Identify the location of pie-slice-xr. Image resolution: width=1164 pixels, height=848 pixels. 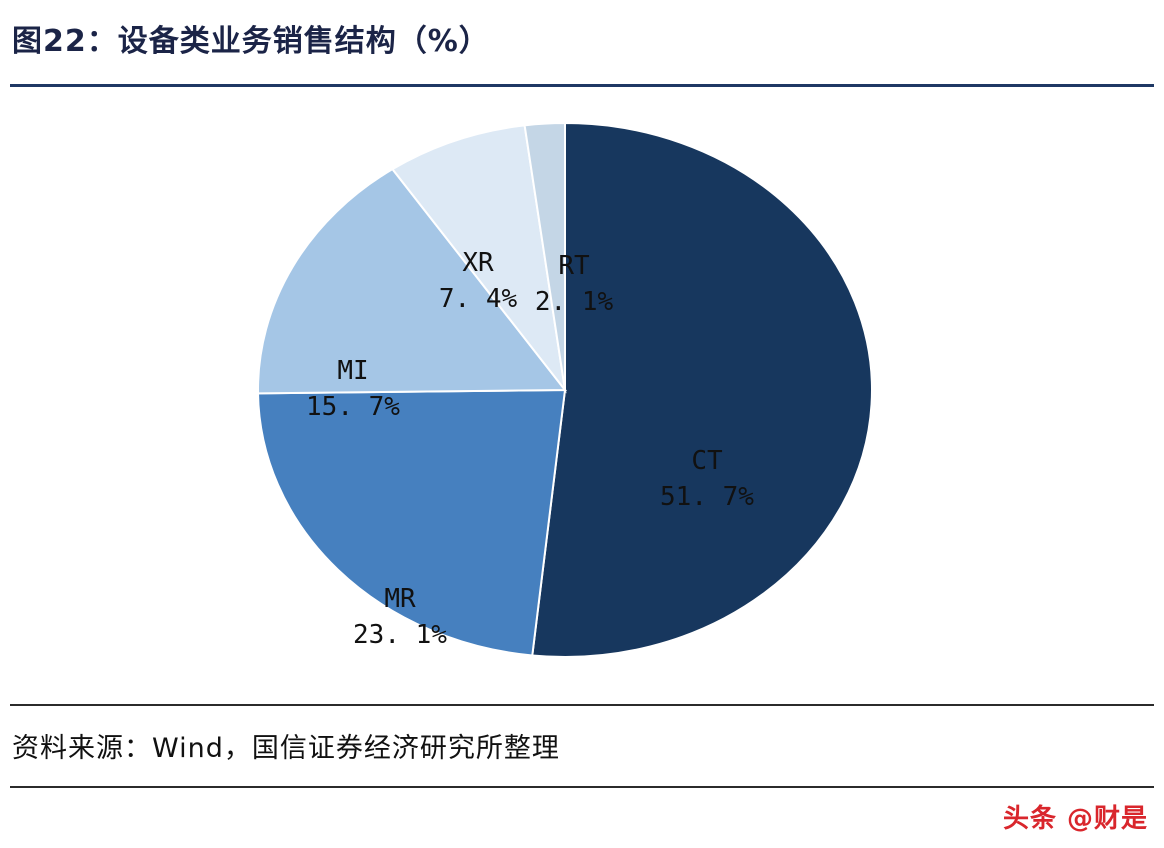
(478, 259).